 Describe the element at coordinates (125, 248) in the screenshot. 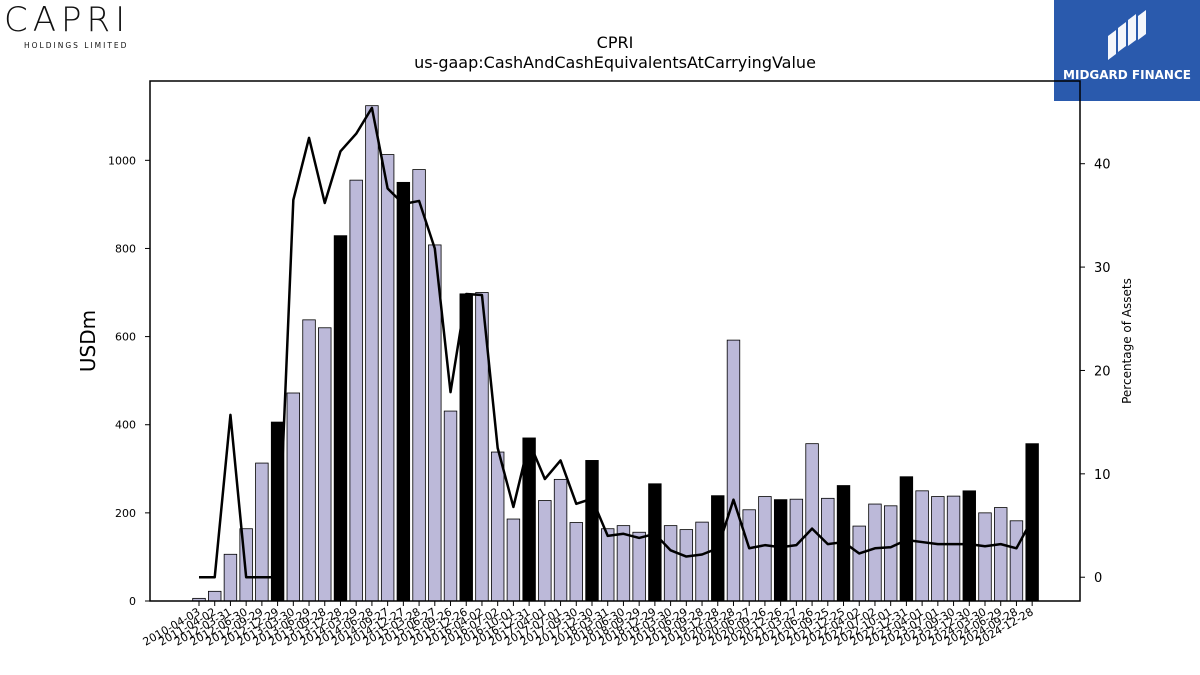

I see `y-tick-label: 800` at that location.